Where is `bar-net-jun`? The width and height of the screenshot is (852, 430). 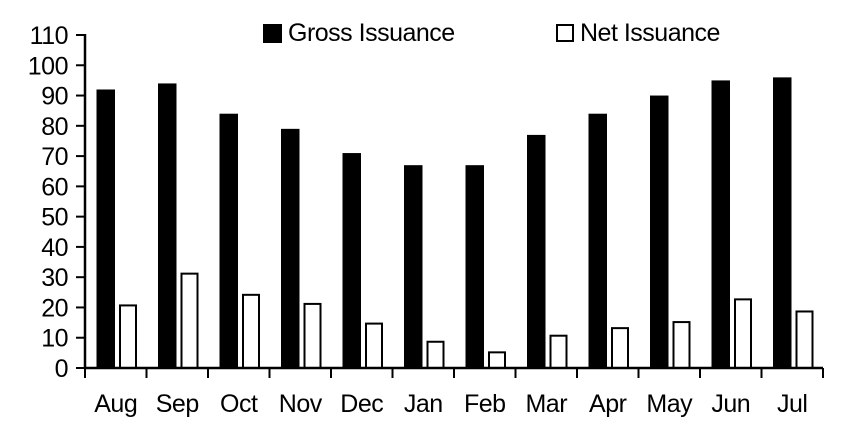
bar-net-jun is located at coordinates (743, 334).